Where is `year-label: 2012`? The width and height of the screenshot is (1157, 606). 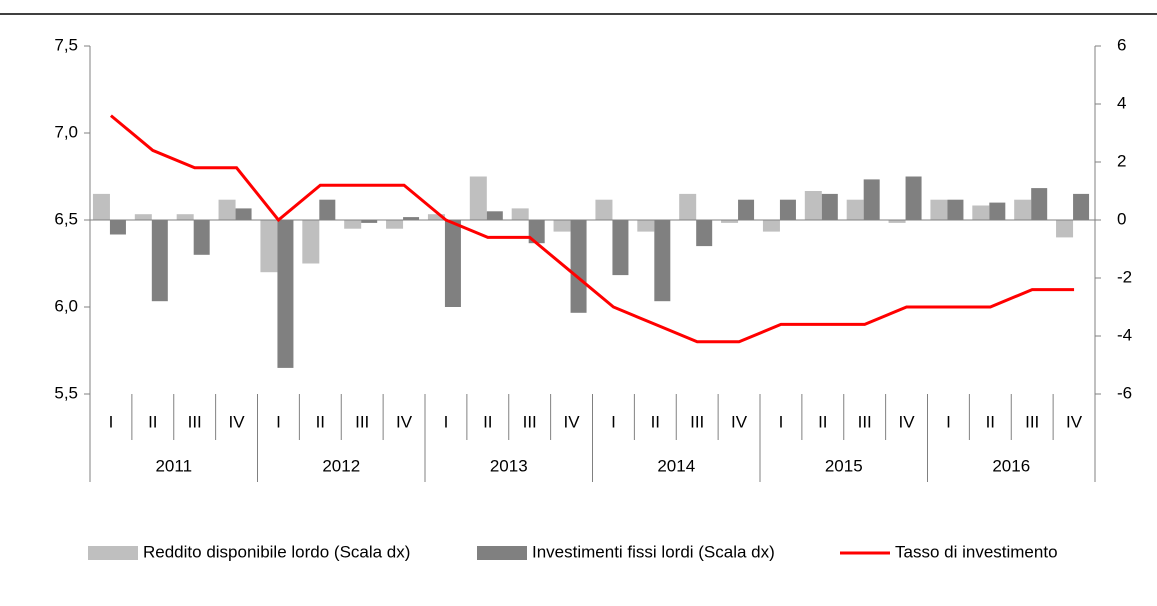 year-label: 2012 is located at coordinates (341, 465).